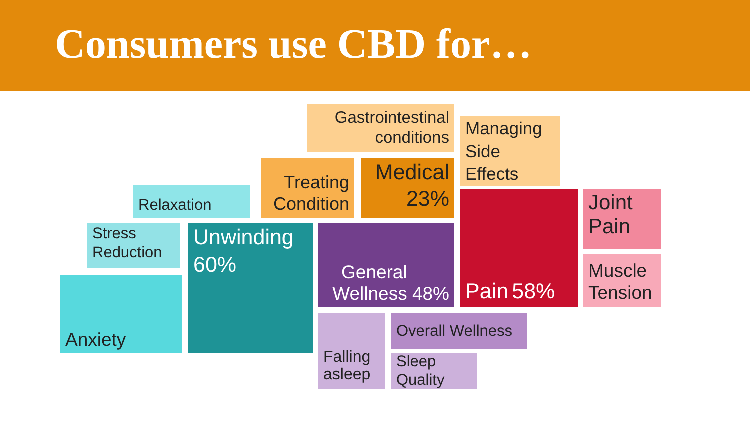 This screenshot has width=750, height=421. I want to click on data-label: 58%, so click(534, 291).